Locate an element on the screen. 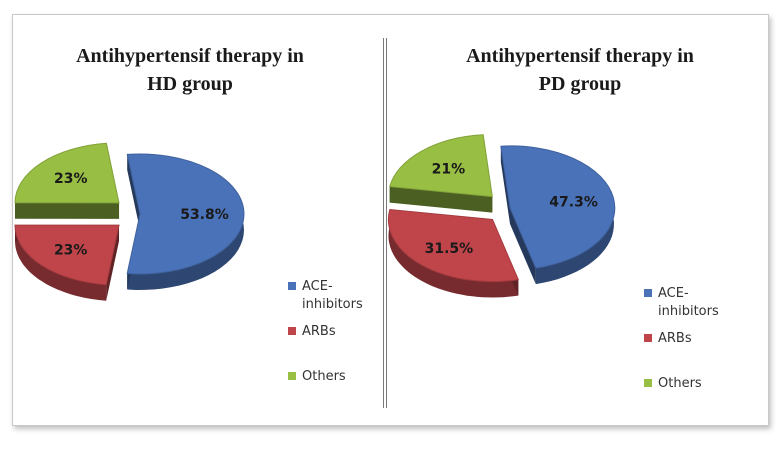  panel-divider is located at coordinates (385, 223).